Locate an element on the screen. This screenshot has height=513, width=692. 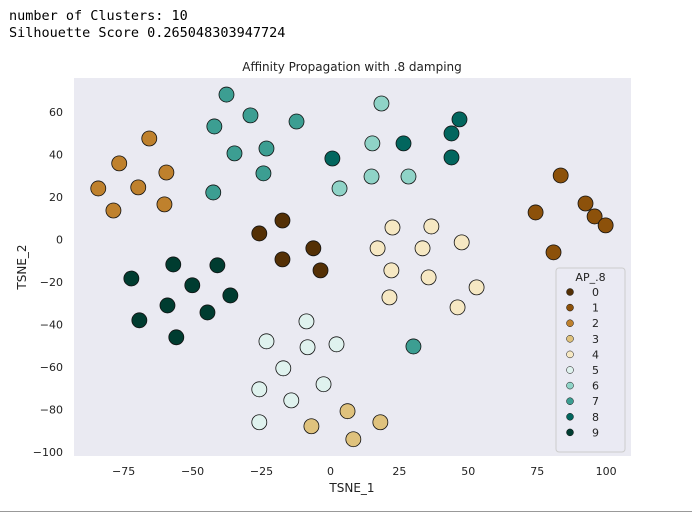
legend-label: 7 is located at coordinates (595, 401).